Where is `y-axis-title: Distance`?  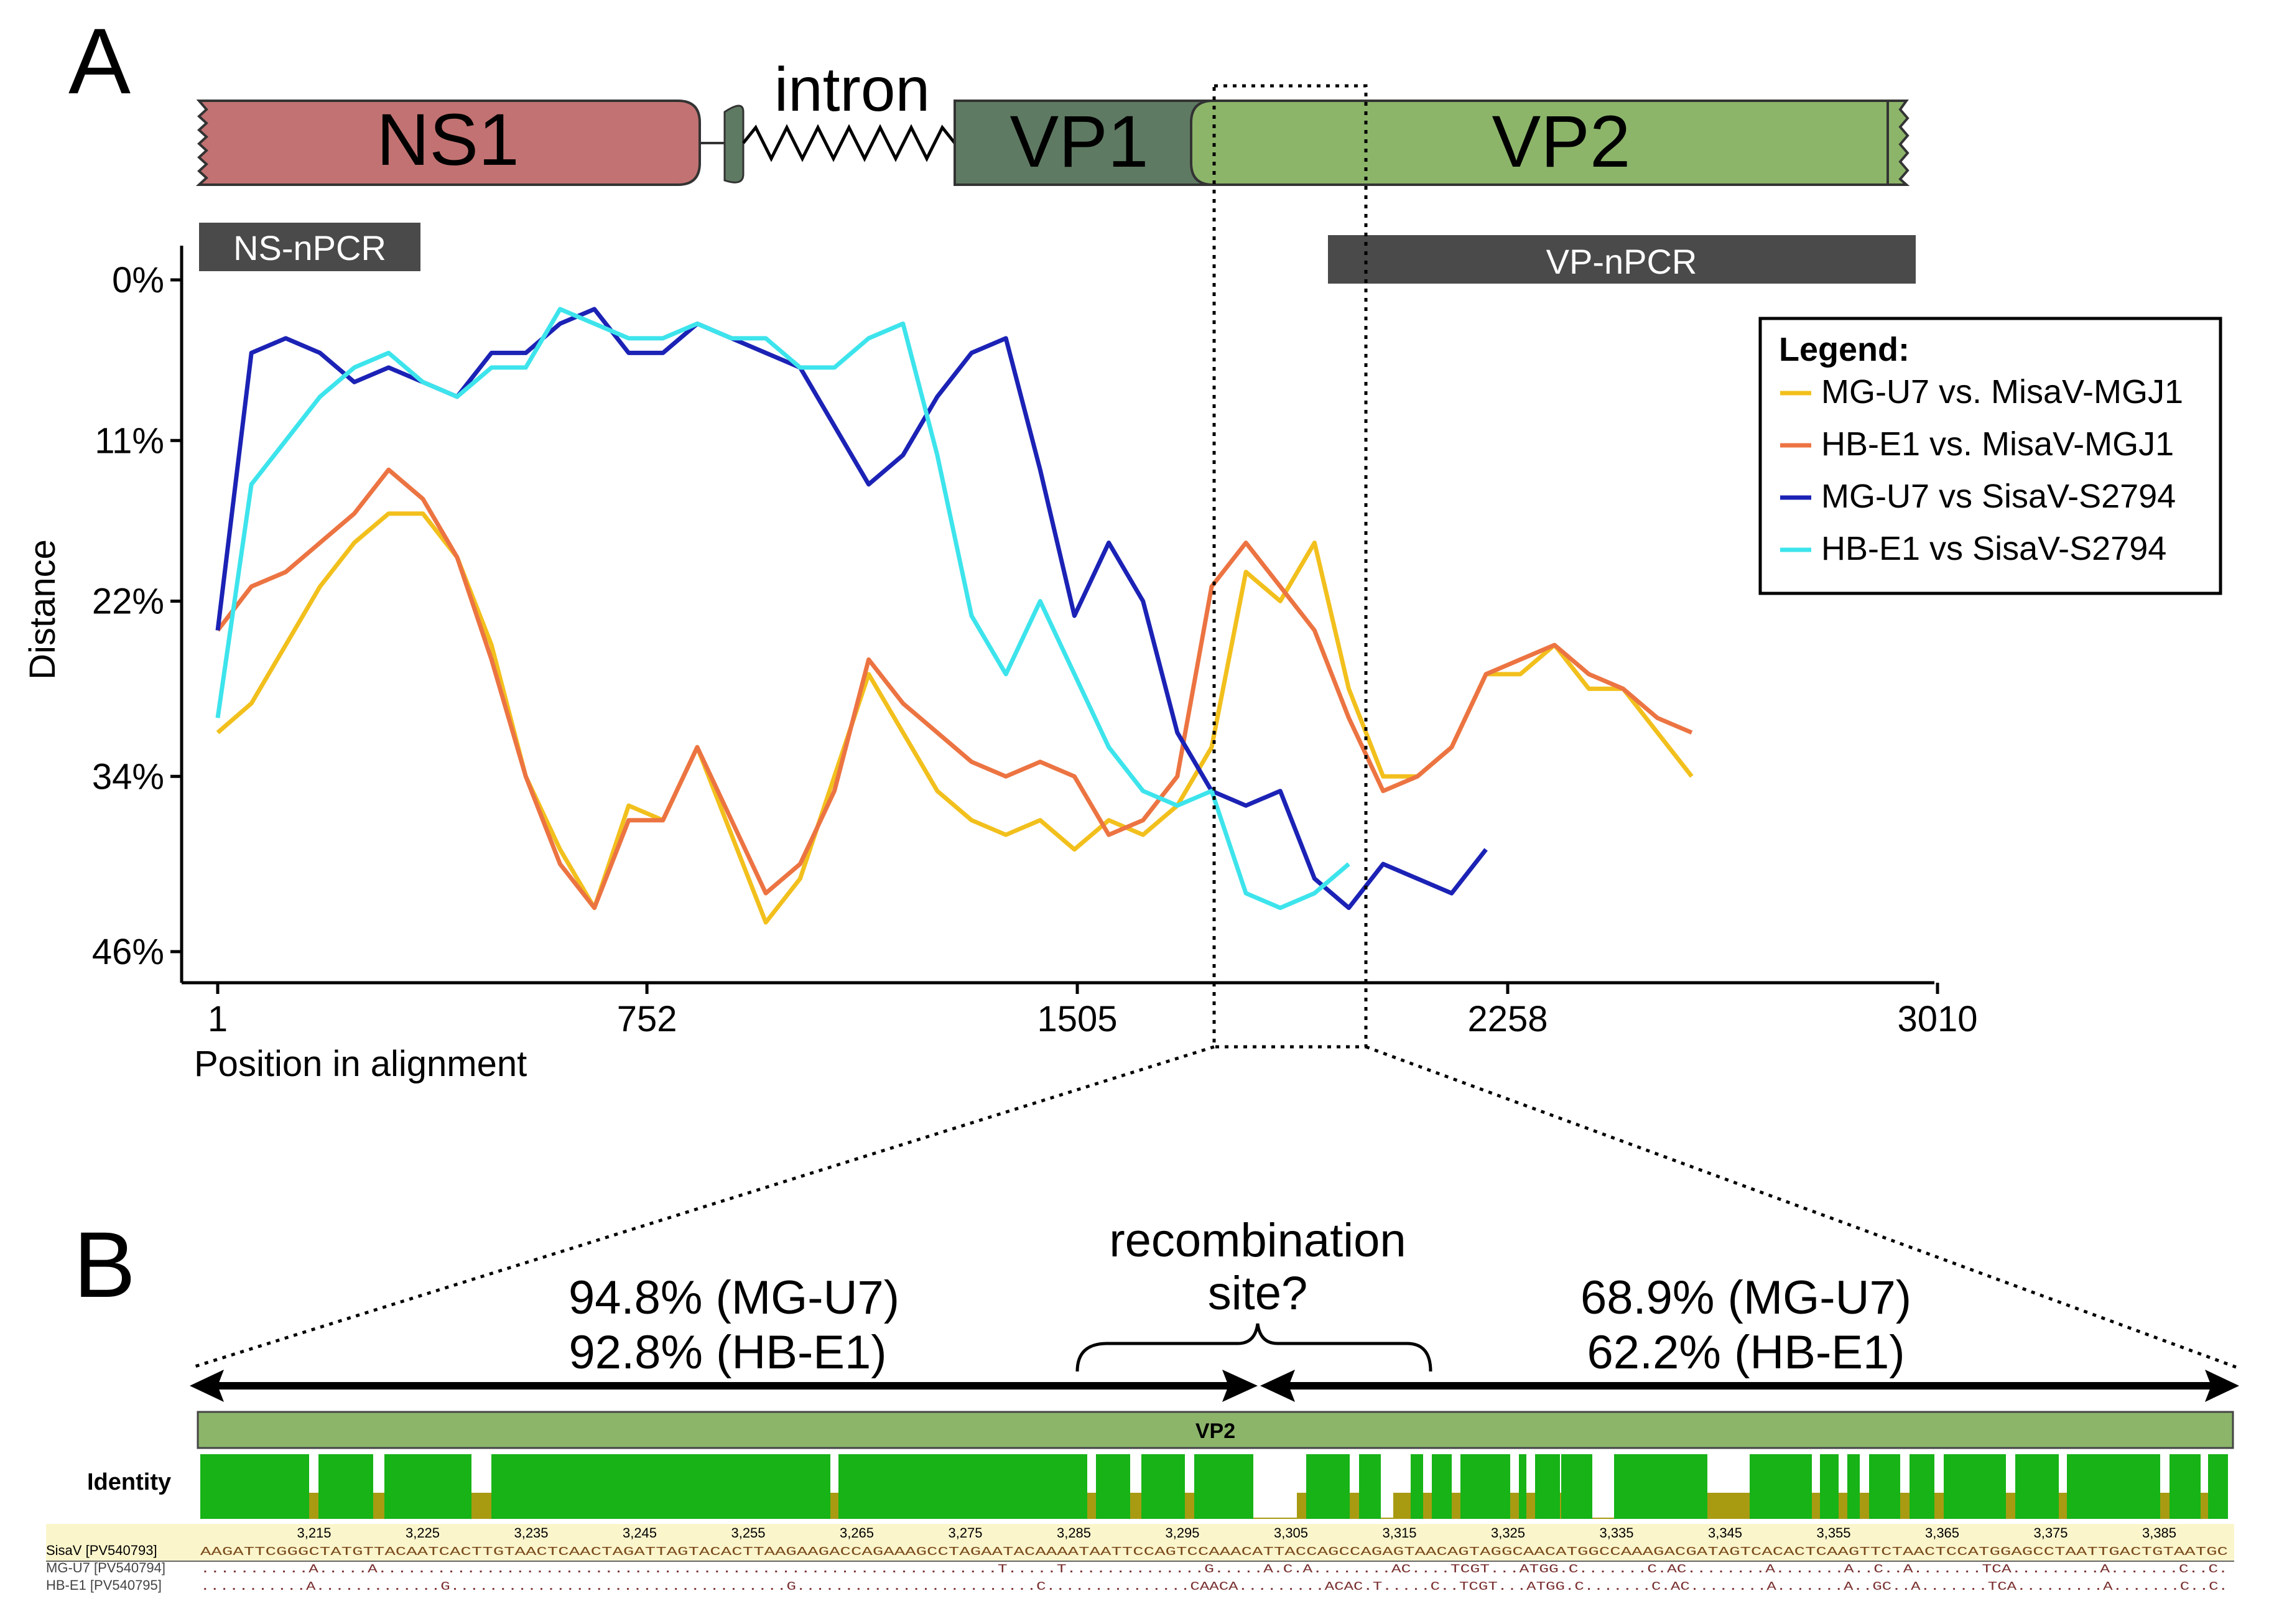
y-axis-title: Distance is located at coordinates (42, 609).